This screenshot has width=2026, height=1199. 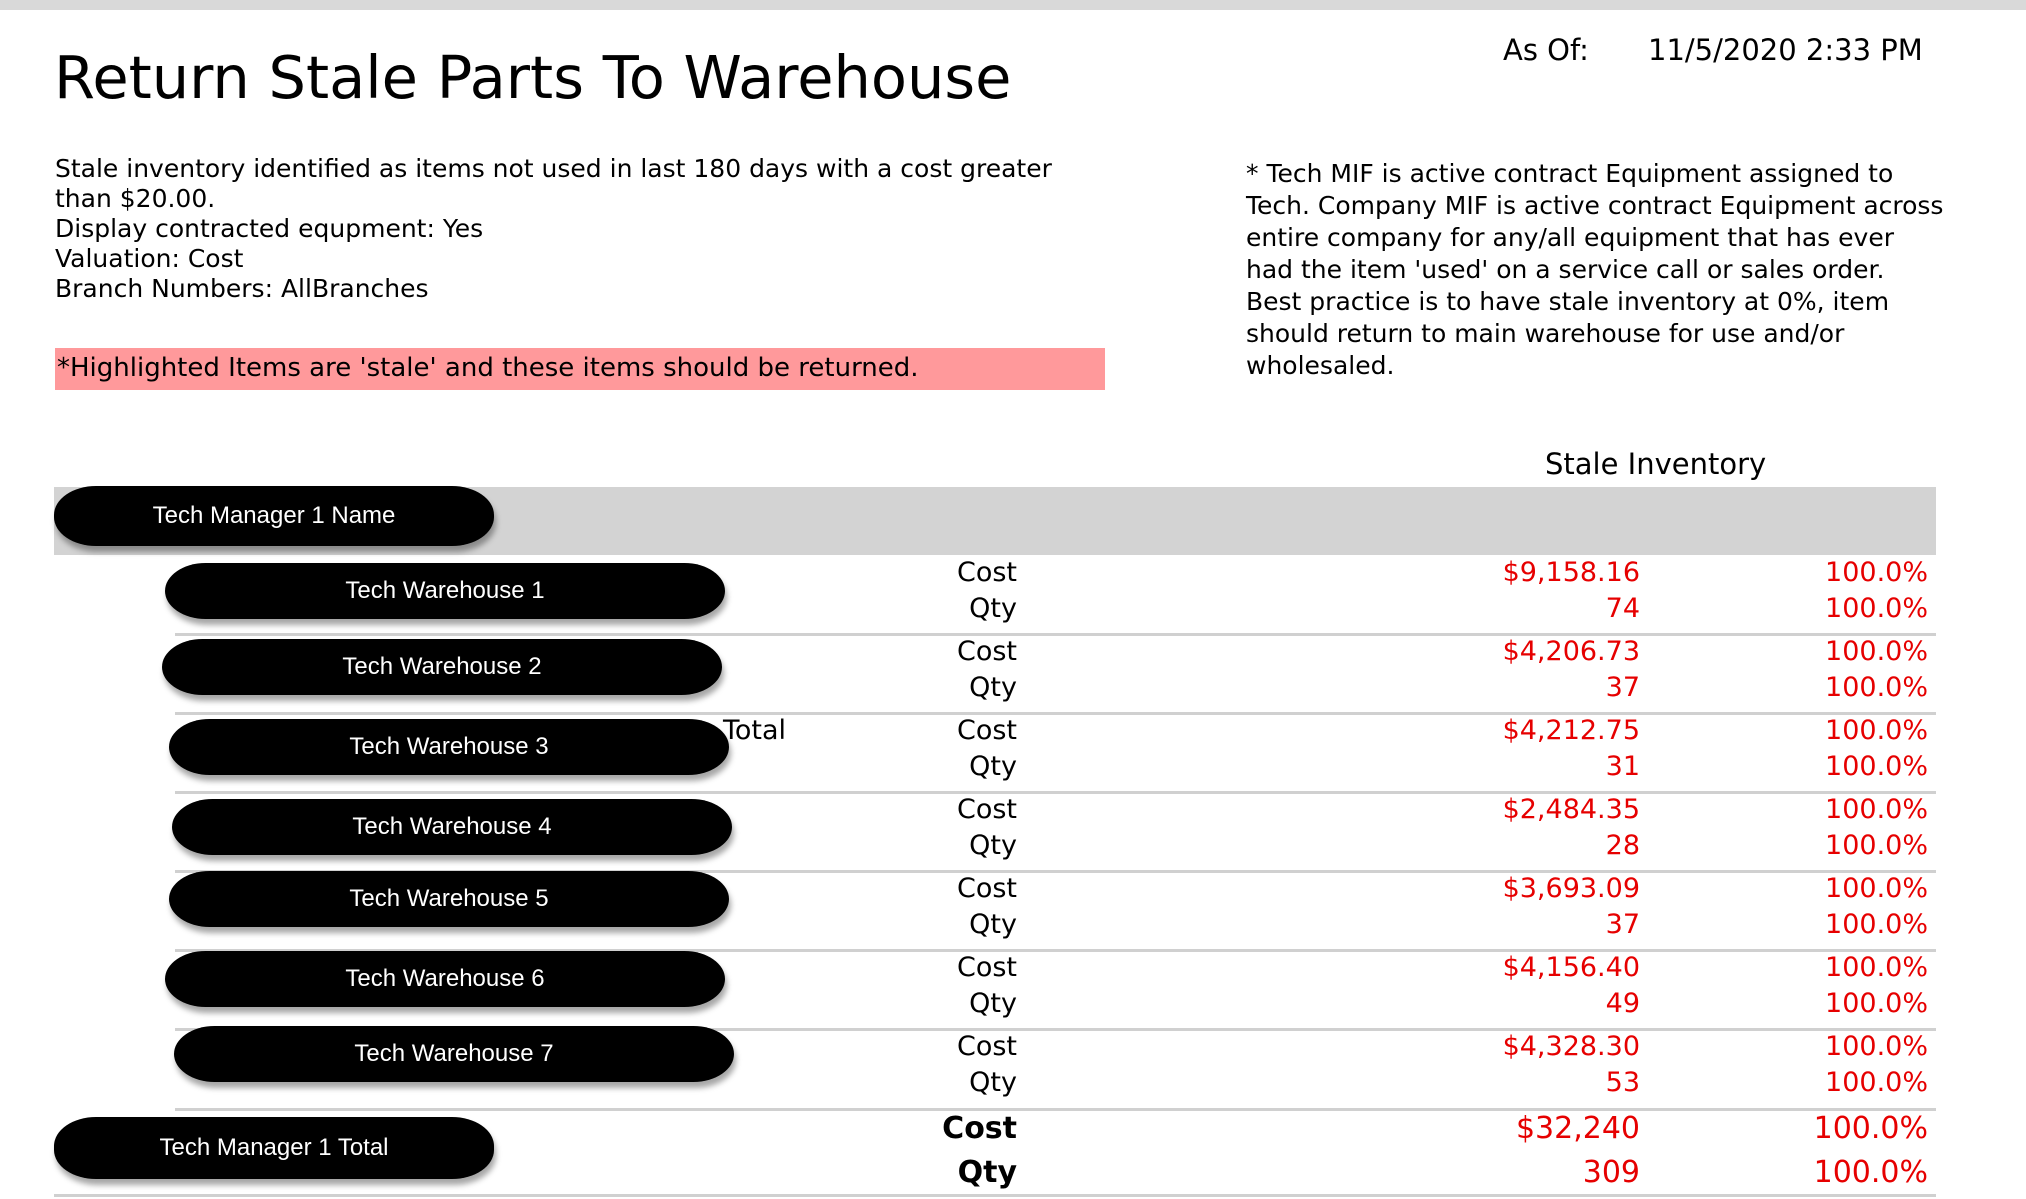 I want to click on qty-value: 31, so click(x=1622, y=766).